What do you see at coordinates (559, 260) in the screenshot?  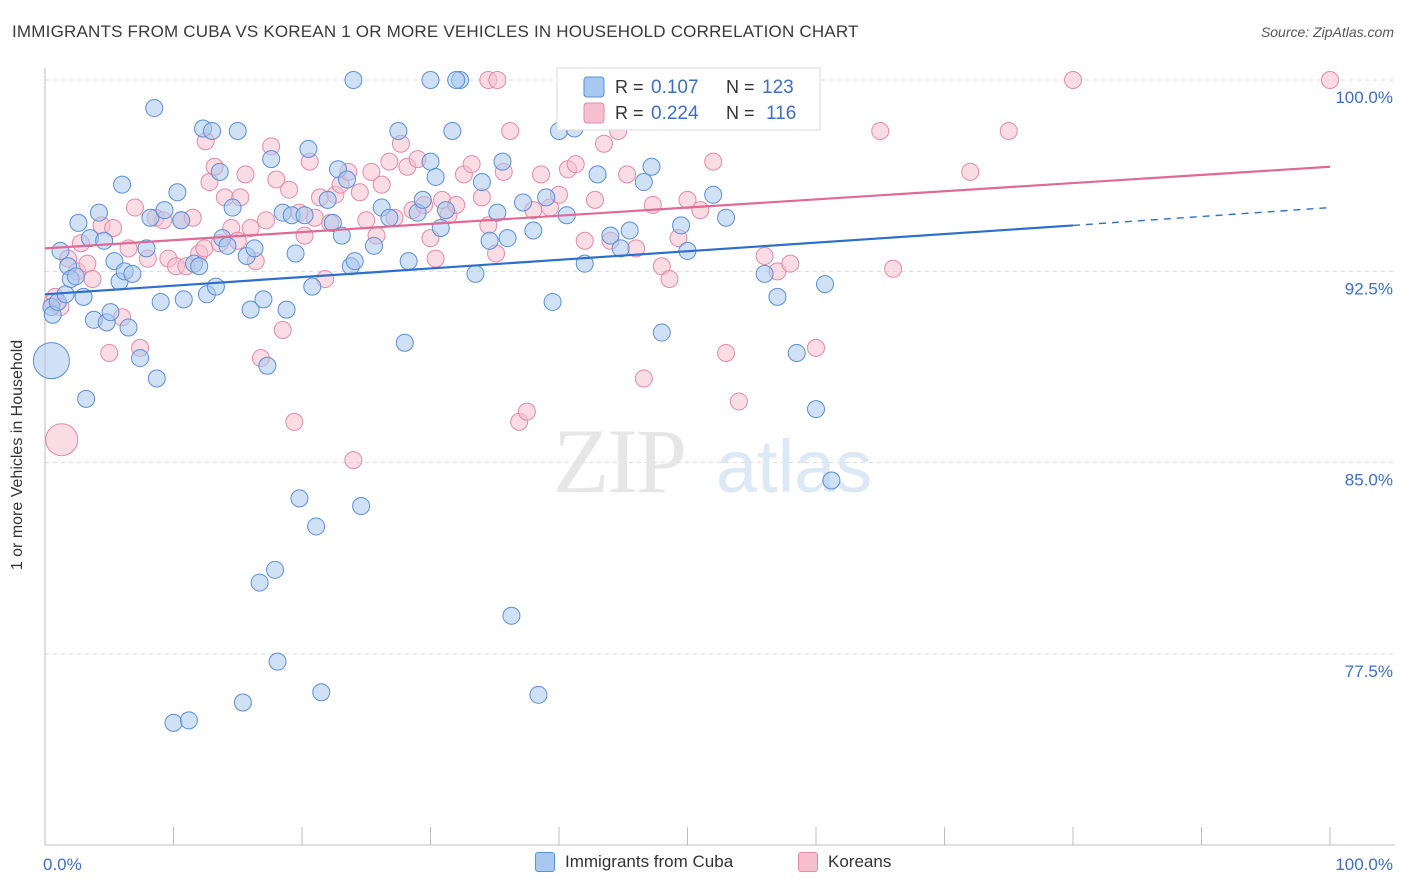 I see `trend-line-cuba` at bounding box center [559, 260].